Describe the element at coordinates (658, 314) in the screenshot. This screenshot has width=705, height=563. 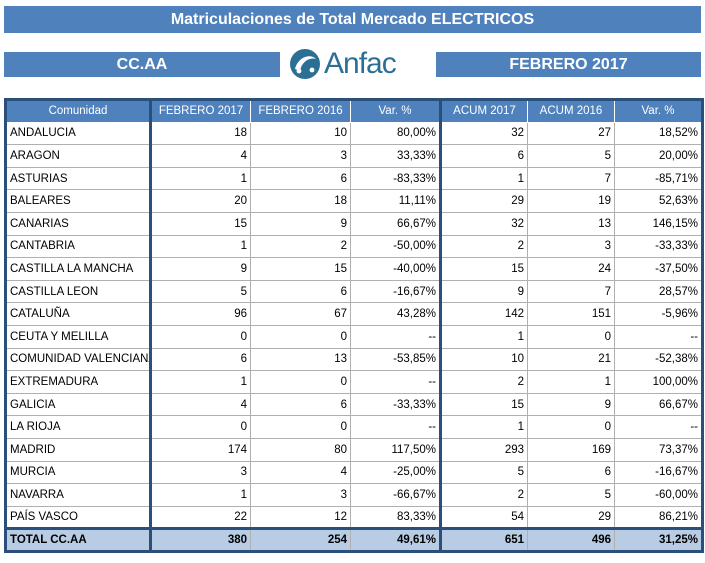
I see `value-cell: -5,96%` at that location.